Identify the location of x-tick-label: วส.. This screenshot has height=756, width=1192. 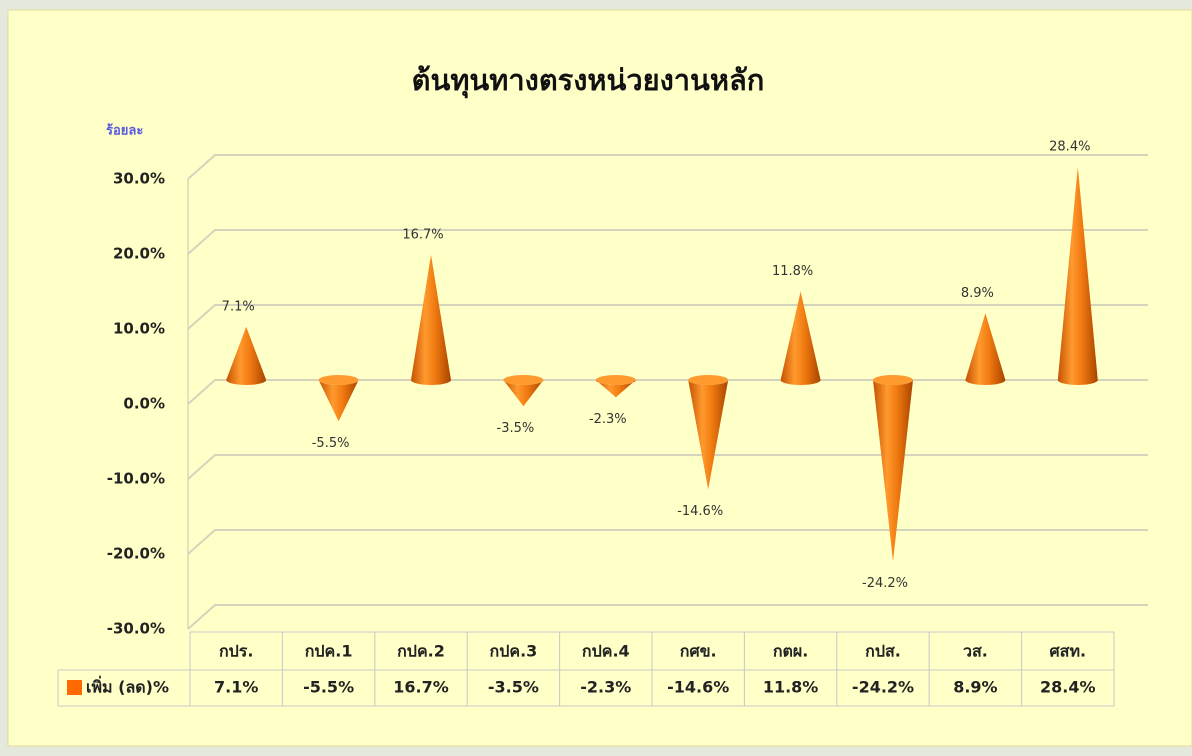
(975, 651).